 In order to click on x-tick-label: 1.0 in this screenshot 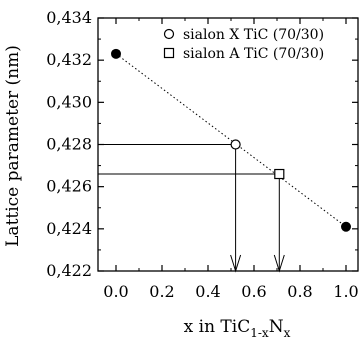, I will do `click(345, 291)`.